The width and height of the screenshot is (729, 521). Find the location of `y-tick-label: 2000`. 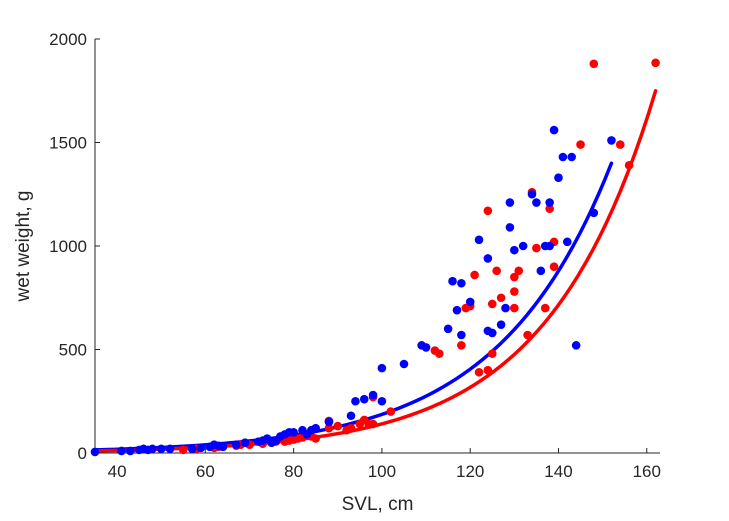

y-tick-label: 2000 is located at coordinates (68, 39).